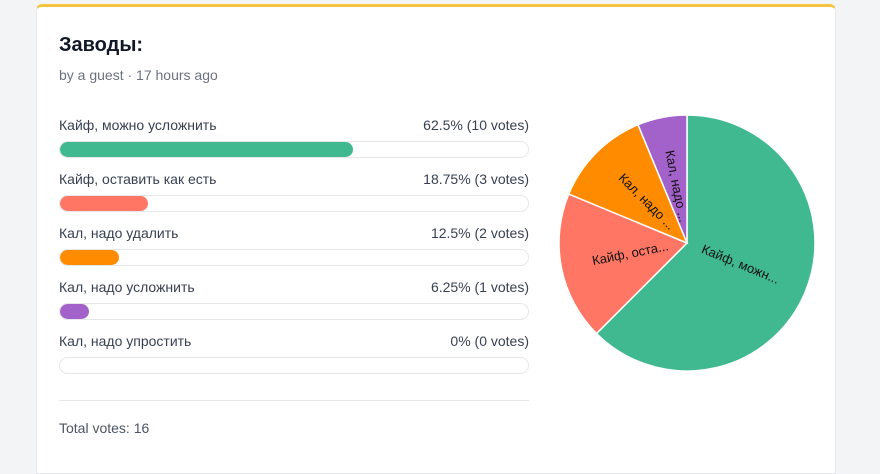 The image size is (880, 474). I want to click on poll-title: Заводы:, so click(101, 45).